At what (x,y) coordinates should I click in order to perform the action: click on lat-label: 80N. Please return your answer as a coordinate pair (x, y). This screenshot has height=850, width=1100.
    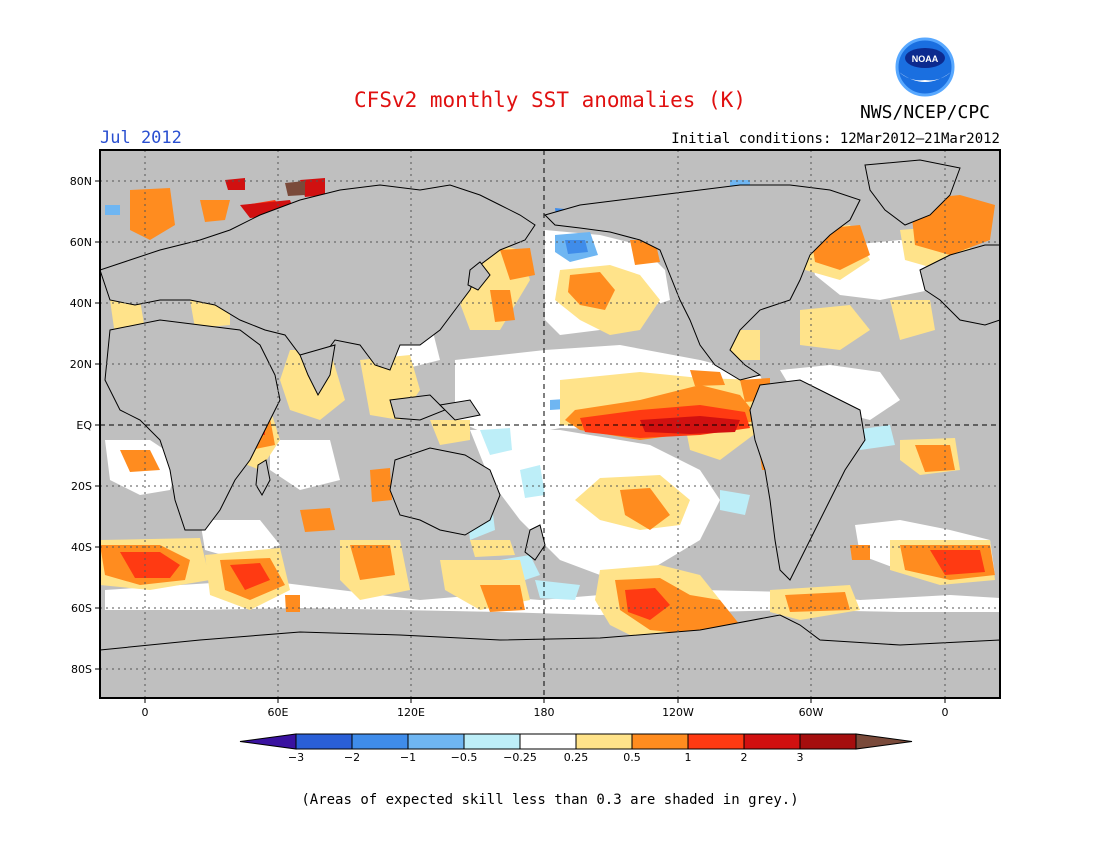
    Looking at the image, I should click on (81, 181).